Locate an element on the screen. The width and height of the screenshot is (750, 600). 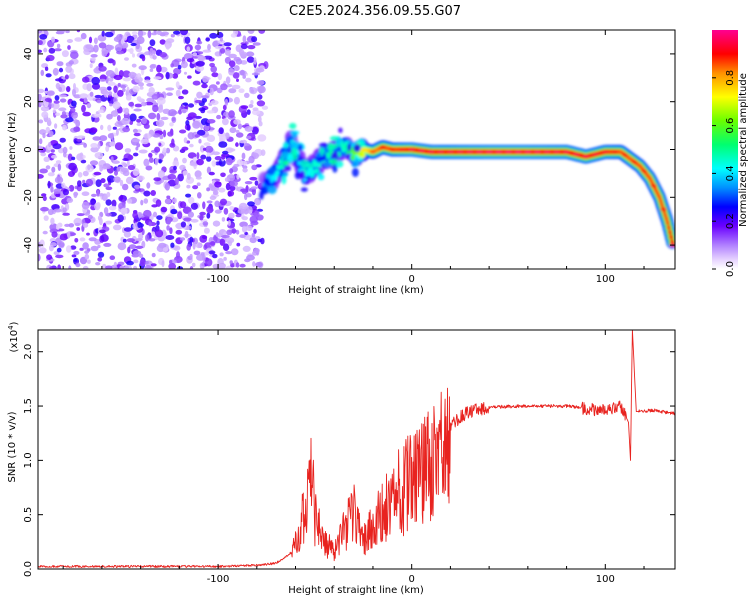
figure-title: C2E5.2024.356.09.55.G07 is located at coordinates (375, 11).